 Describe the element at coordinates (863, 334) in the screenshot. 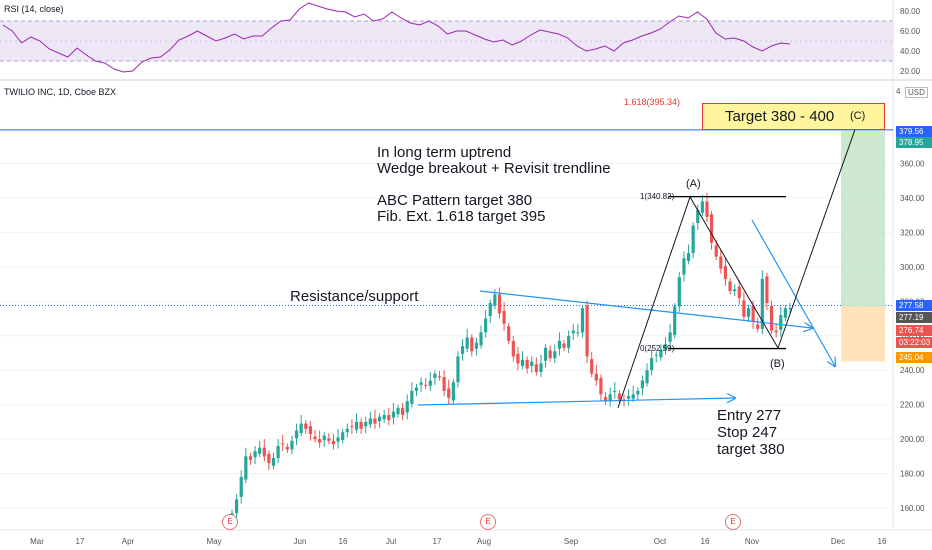

I see `stop-zone` at that location.